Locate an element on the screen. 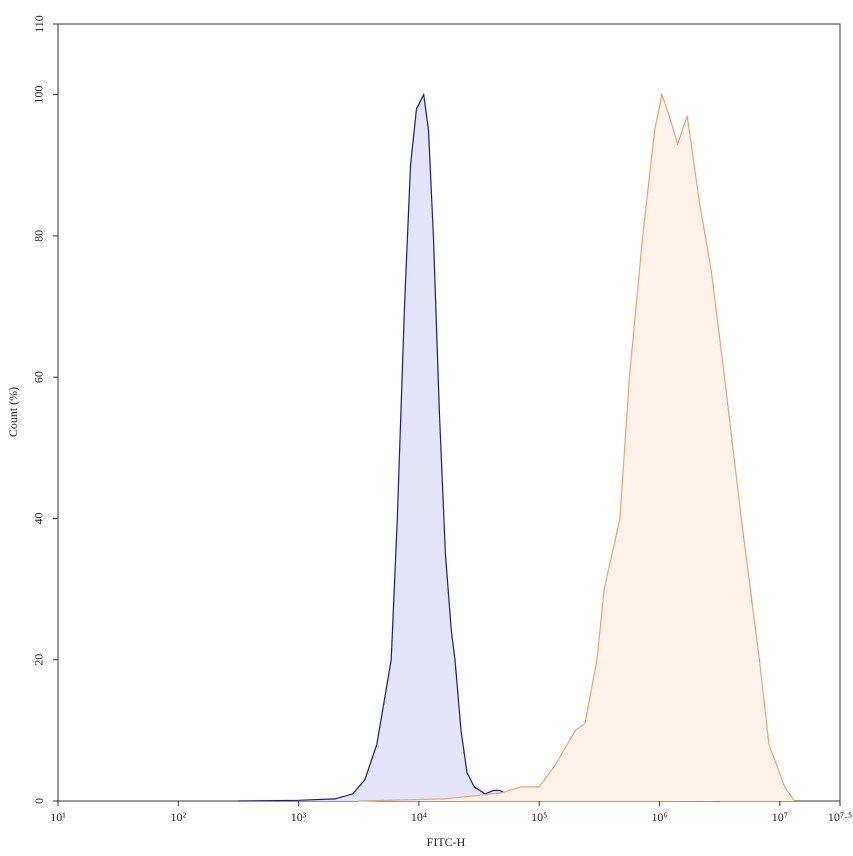 The height and width of the screenshot is (856, 853). x-tick-label: 10² is located at coordinates (179, 817).